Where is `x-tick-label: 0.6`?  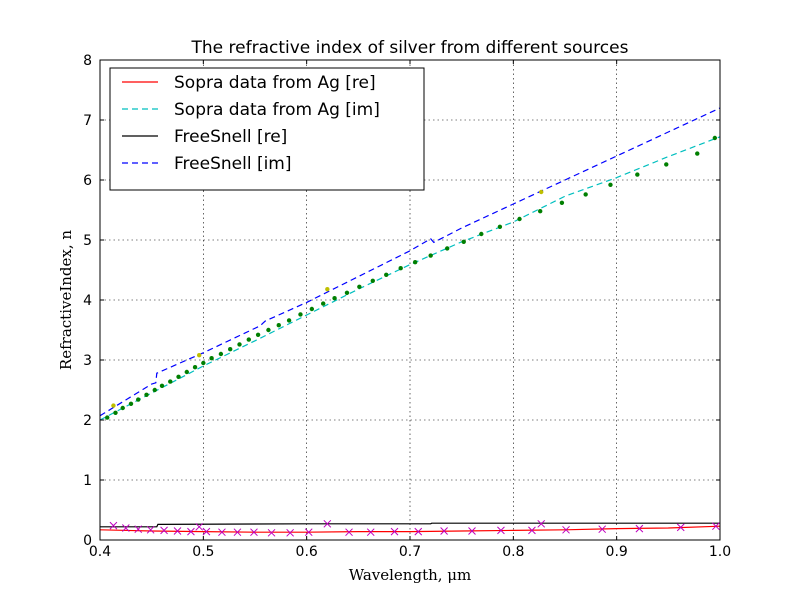
x-tick-label: 0.6 is located at coordinates (307, 552).